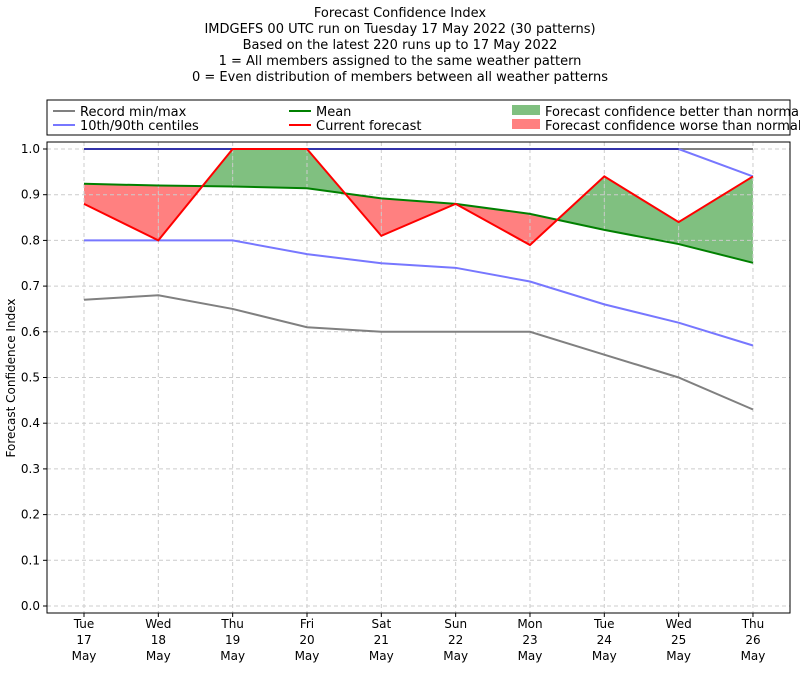 Image resolution: width=800 pixels, height=676 pixels. Describe the element at coordinates (139, 126) in the screenshot. I see `legend-centiles: 10th/90th centiles` at that location.